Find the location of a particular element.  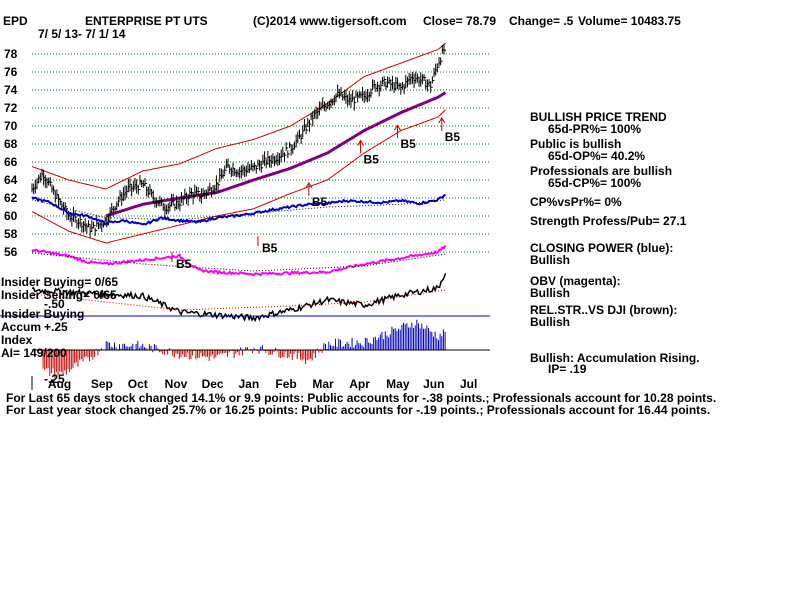

y-tick-label: 70 is located at coordinates (11, 126).